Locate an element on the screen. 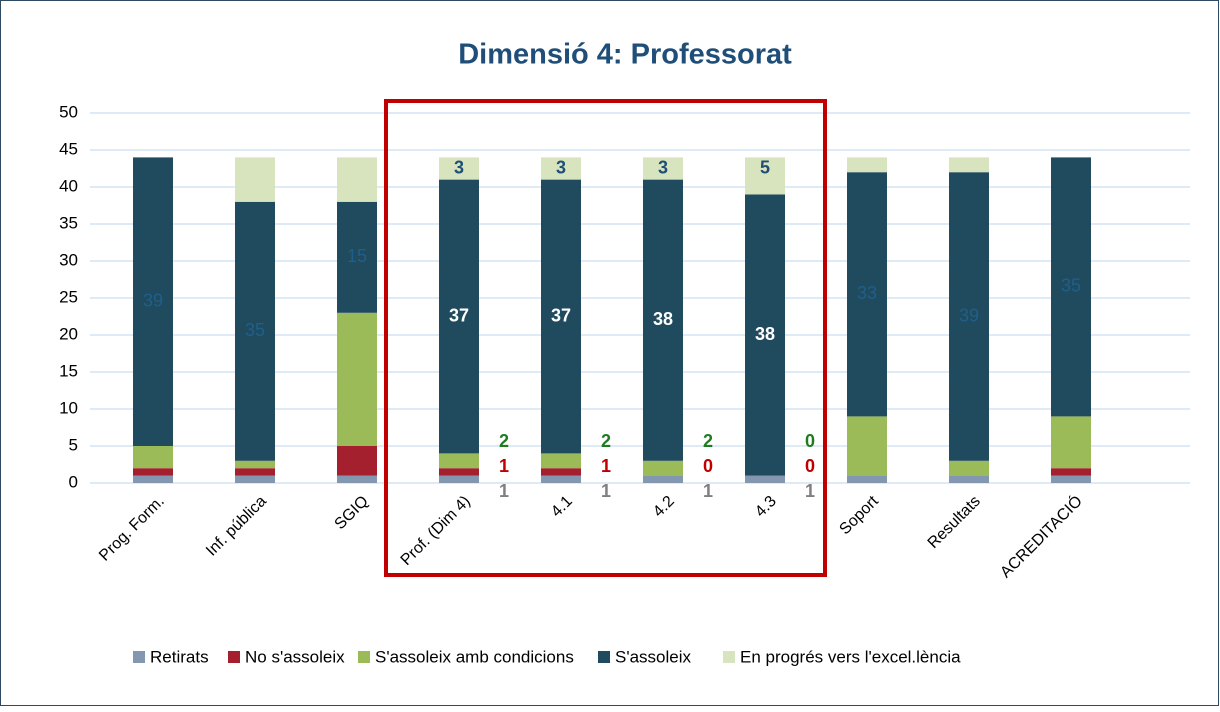 This screenshot has height=712, width=1220. y-tick-label: 45 is located at coordinates (68, 148).